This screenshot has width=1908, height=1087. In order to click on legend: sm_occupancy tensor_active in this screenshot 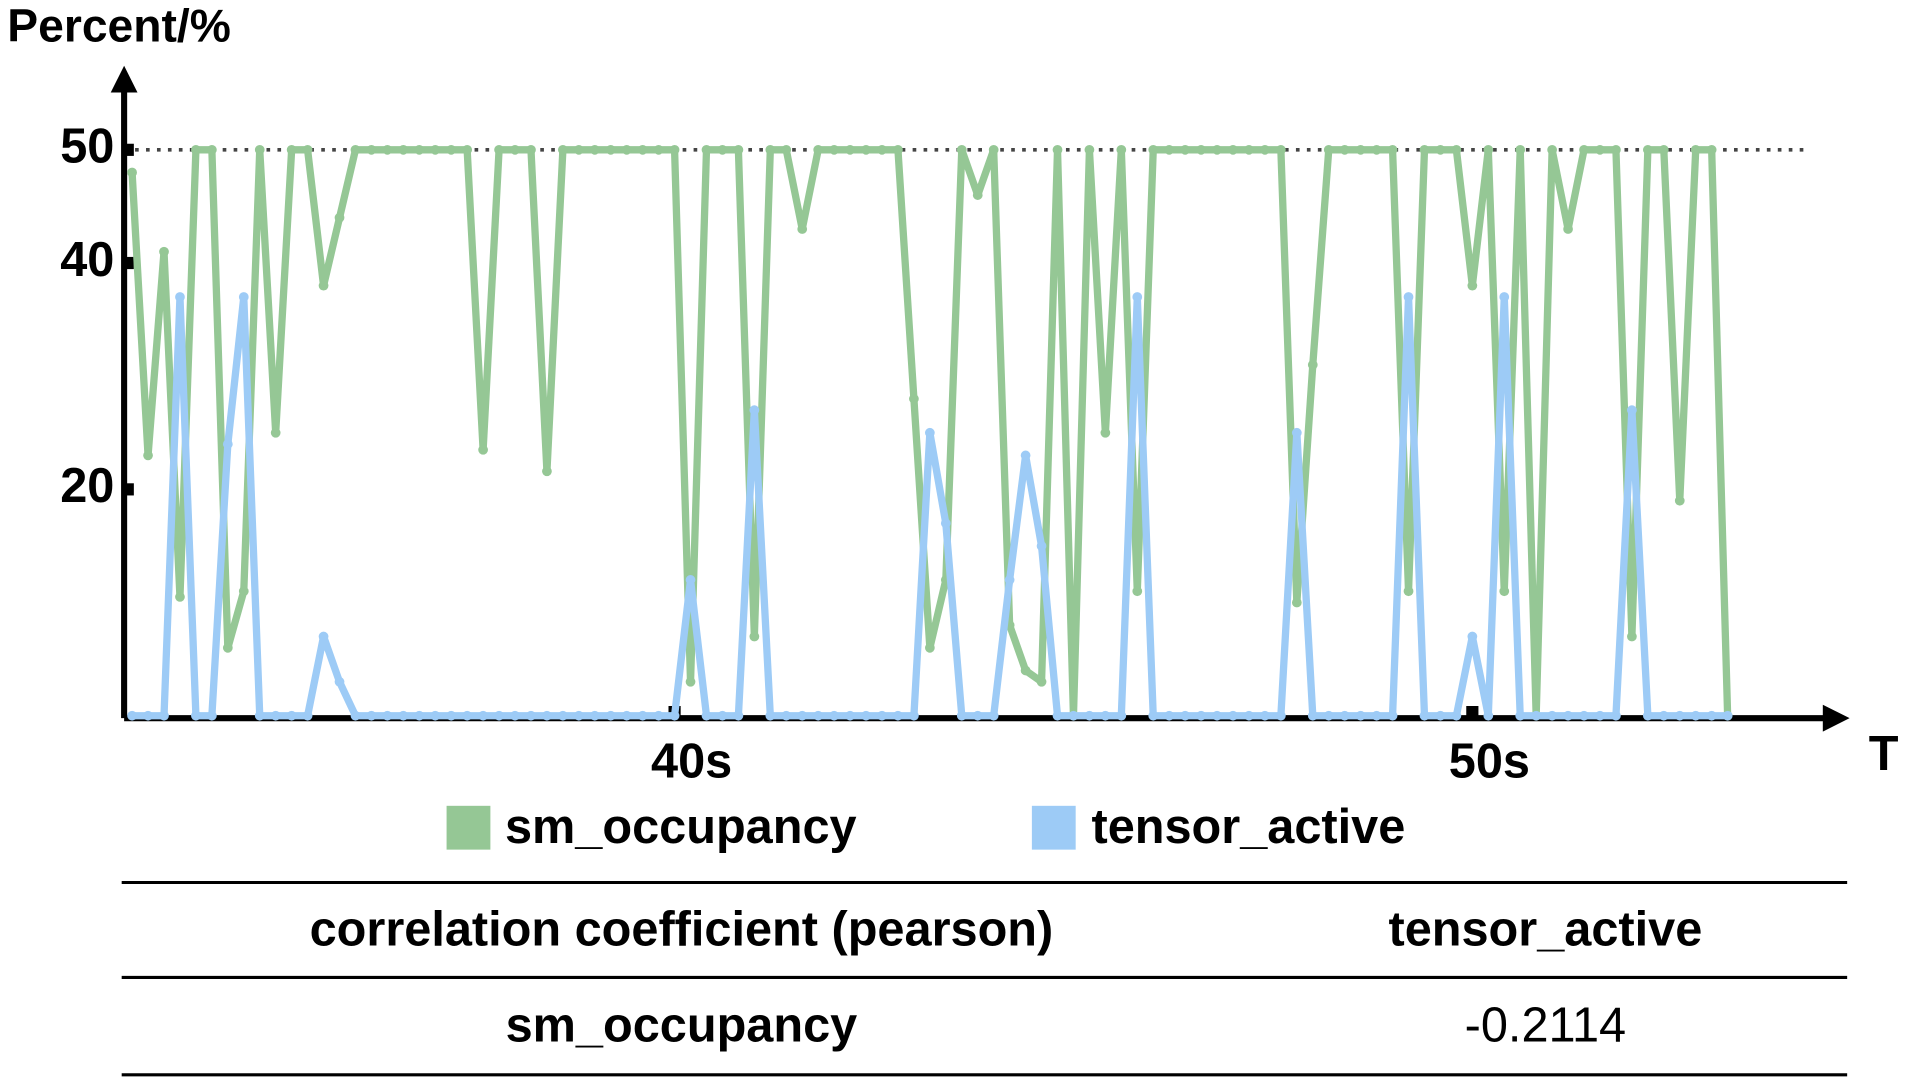, I will do `click(926, 827)`.